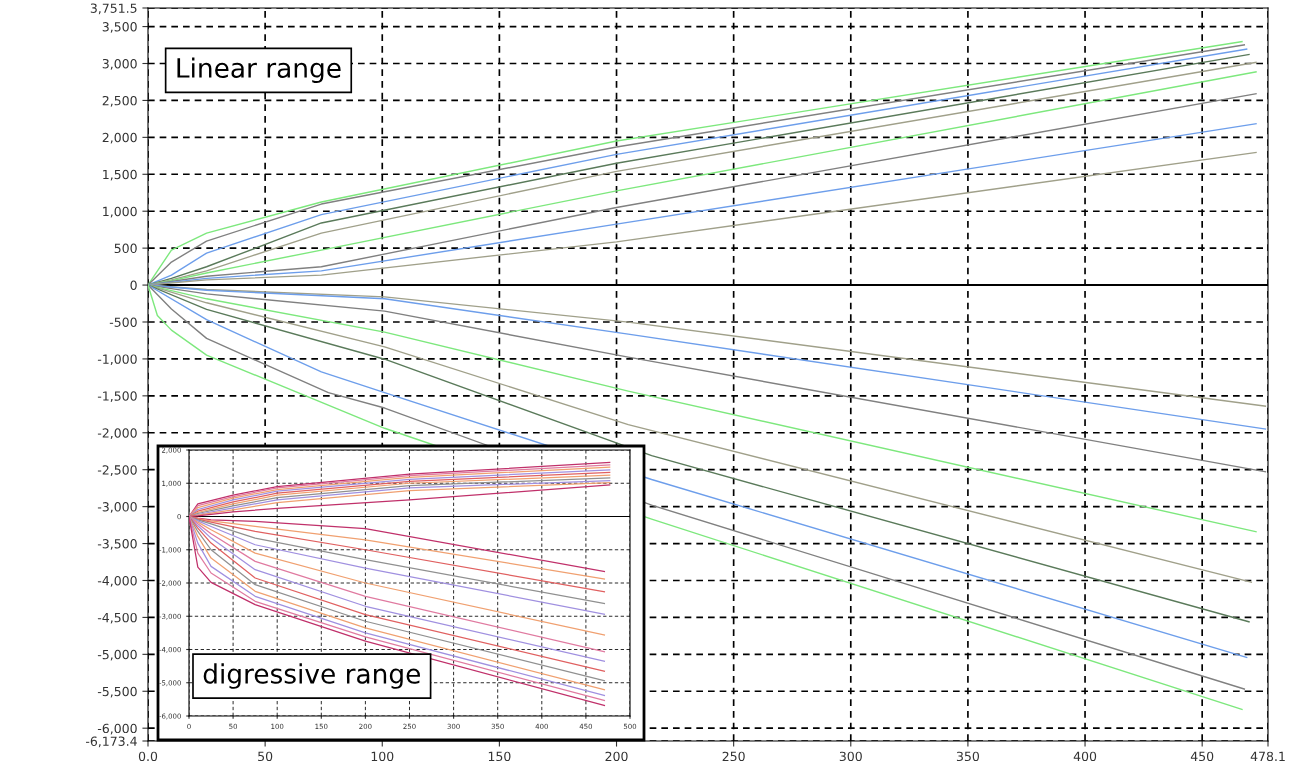 The height and width of the screenshot is (776, 1299). What do you see at coordinates (117, 655) in the screenshot?
I see `y-tick-label: -5,000` at bounding box center [117, 655].